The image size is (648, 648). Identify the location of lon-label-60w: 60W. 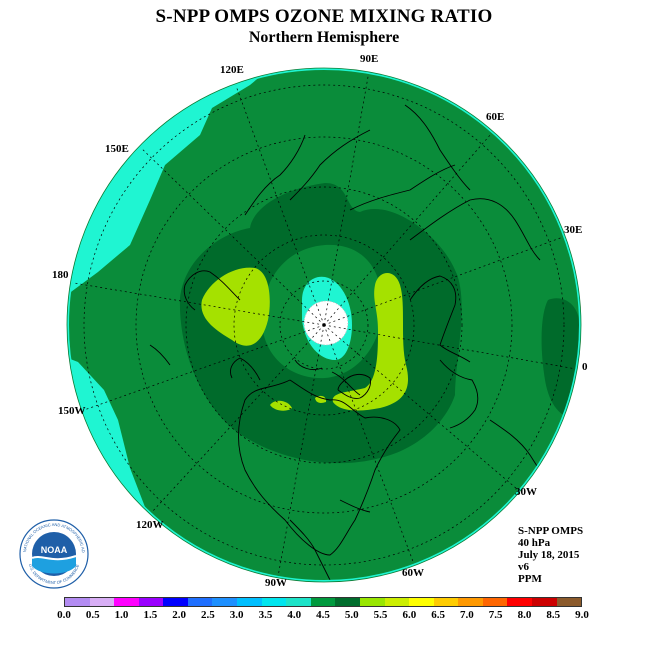
(413, 573).